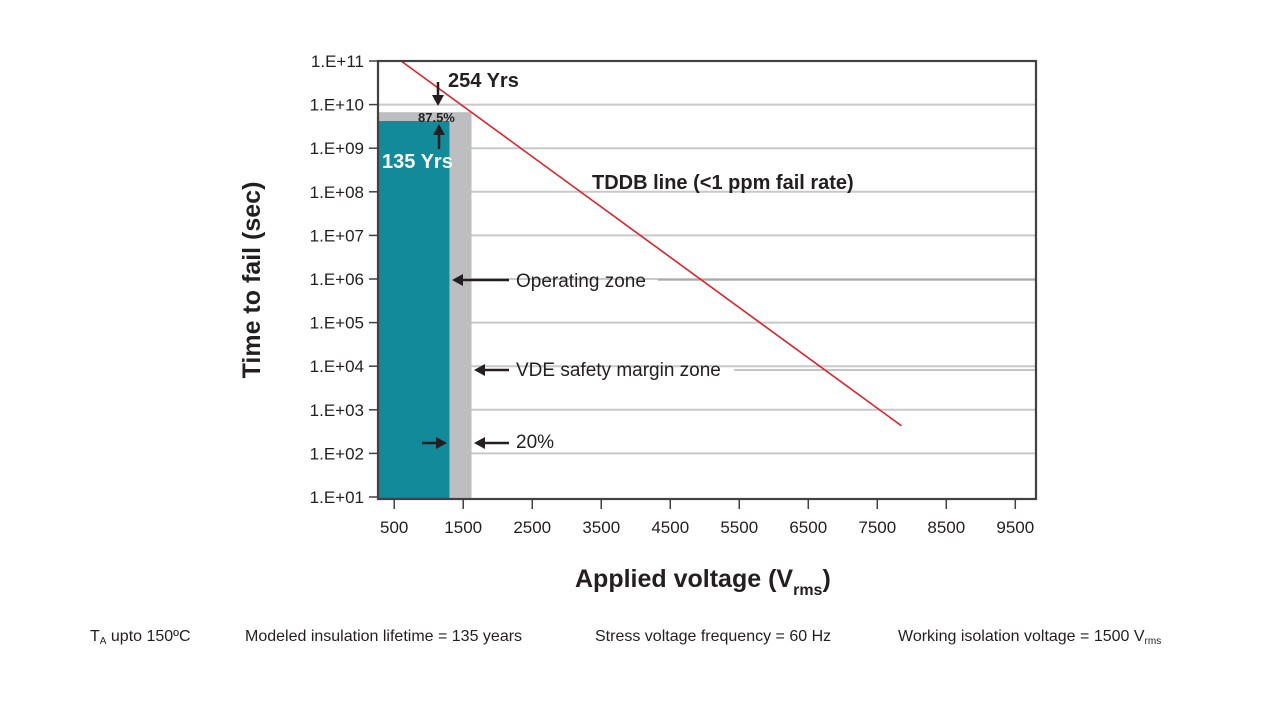  What do you see at coordinates (337, 105) in the screenshot?
I see `y-tick-label: 1.E+10` at bounding box center [337, 105].